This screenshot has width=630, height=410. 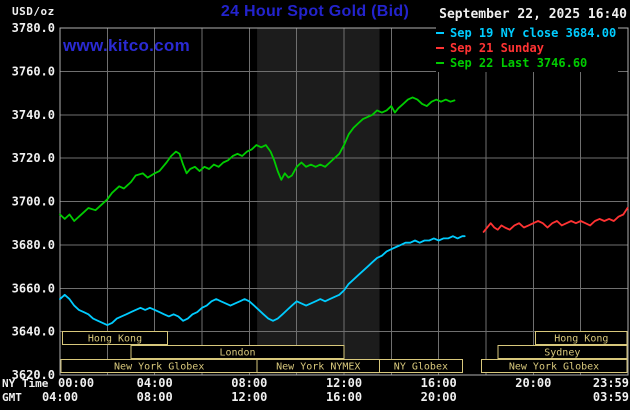 What do you see at coordinates (33, 245) in the screenshot?
I see `y-tick-label: 3680.0` at bounding box center [33, 245].